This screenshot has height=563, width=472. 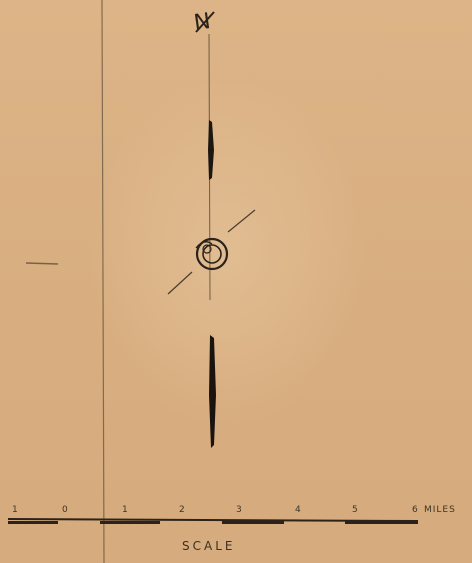 I want to click on scale-tick: 4, so click(x=298, y=510).